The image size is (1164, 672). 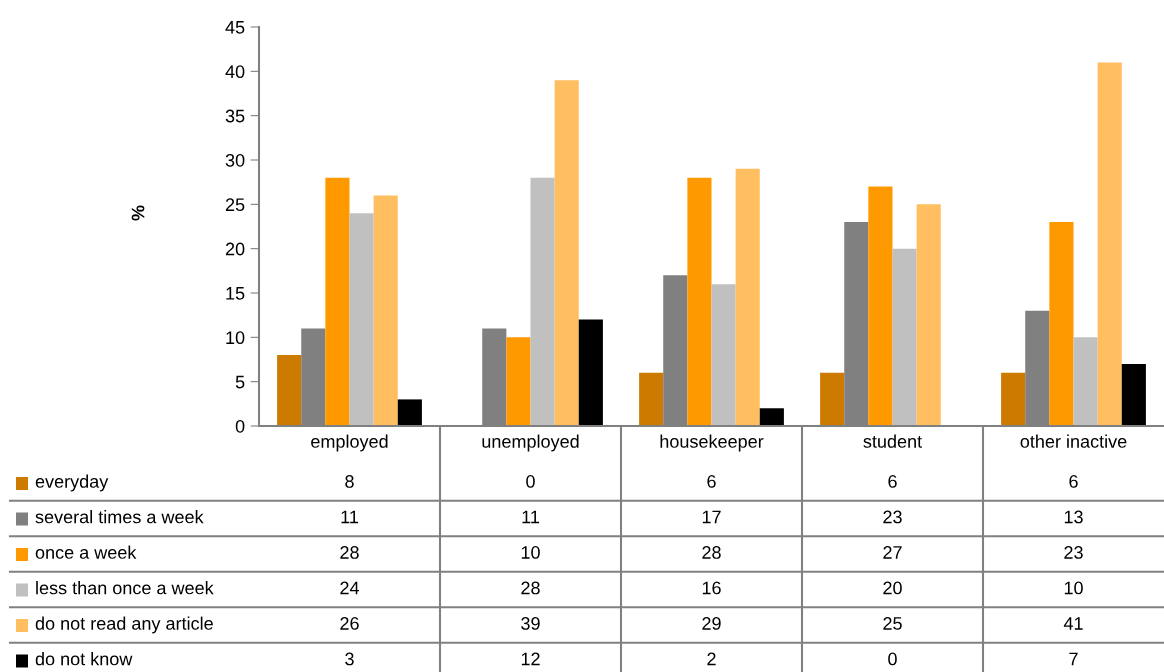 What do you see at coordinates (235, 338) in the screenshot?
I see `y-tick-label: 10` at bounding box center [235, 338].